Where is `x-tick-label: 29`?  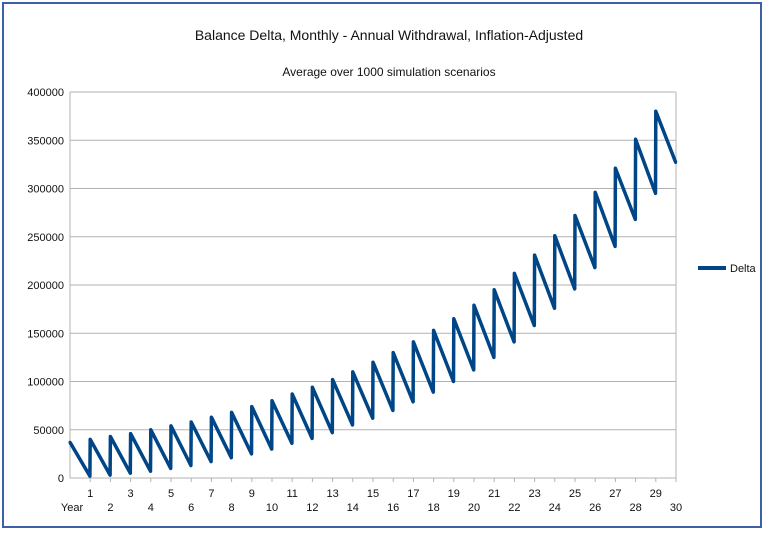 x-tick-label: 29 is located at coordinates (656, 494).